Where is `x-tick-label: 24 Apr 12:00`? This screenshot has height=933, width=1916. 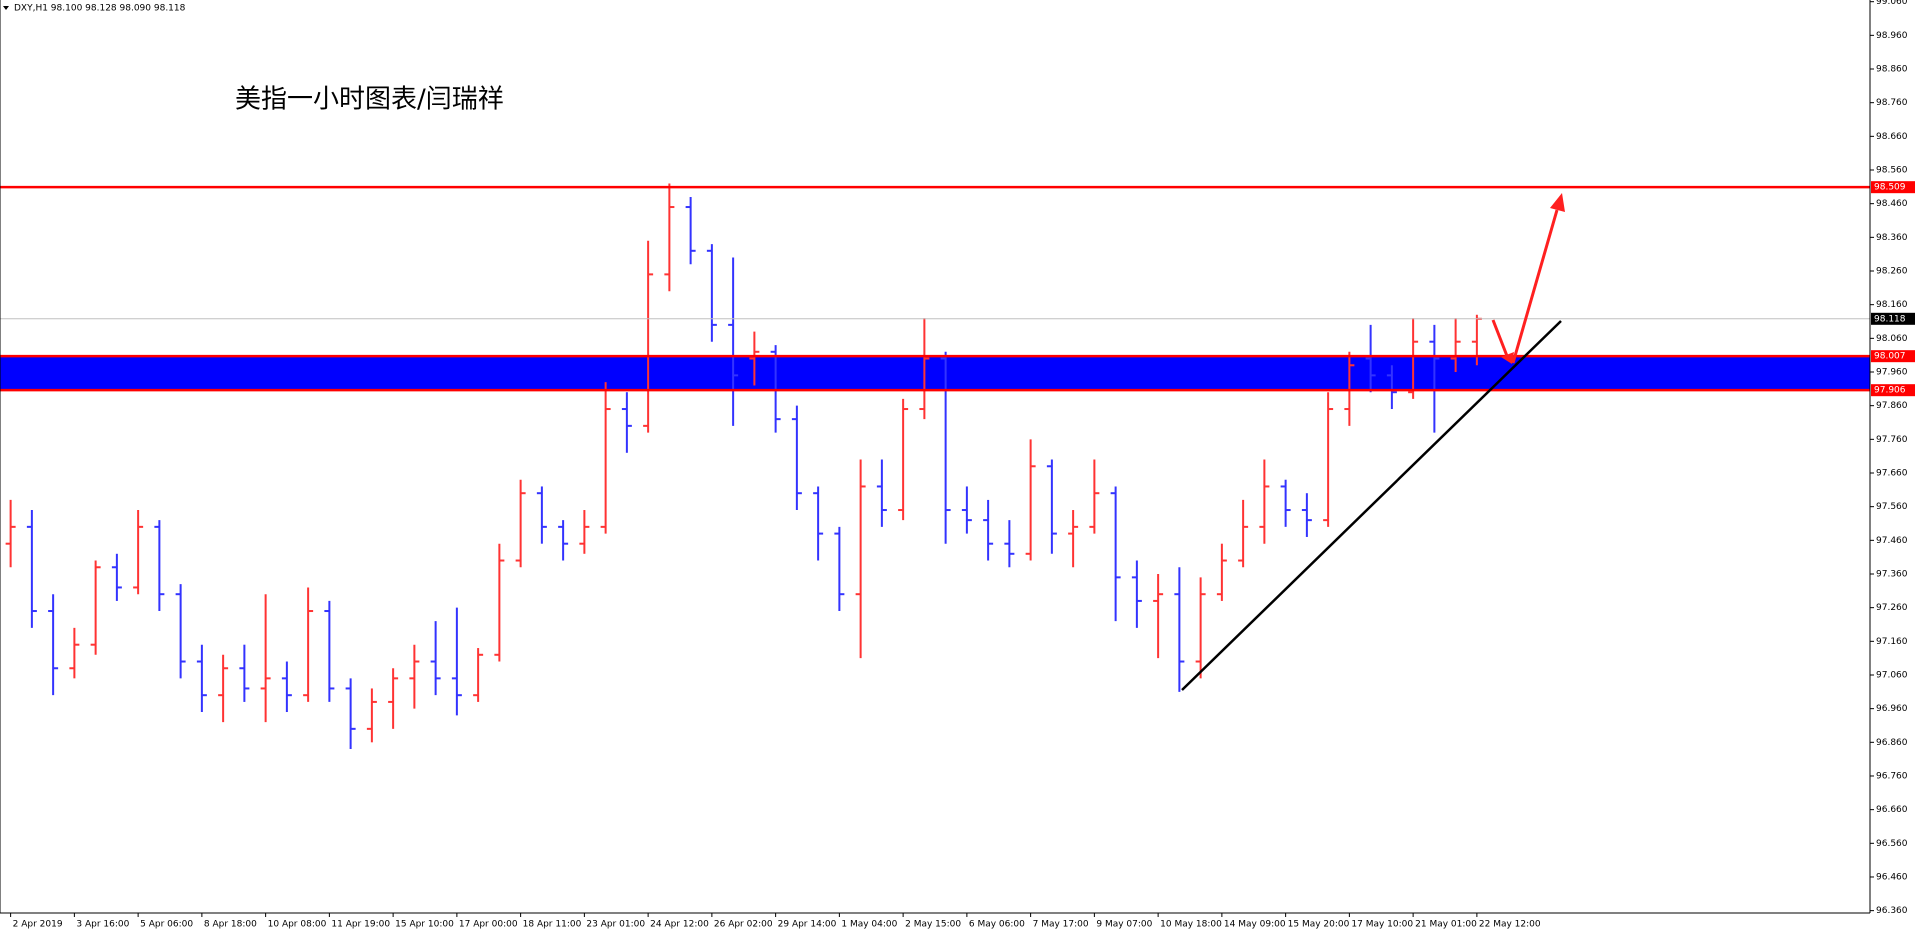
x-tick-label: 24 Apr 12:00 is located at coordinates (679, 925).